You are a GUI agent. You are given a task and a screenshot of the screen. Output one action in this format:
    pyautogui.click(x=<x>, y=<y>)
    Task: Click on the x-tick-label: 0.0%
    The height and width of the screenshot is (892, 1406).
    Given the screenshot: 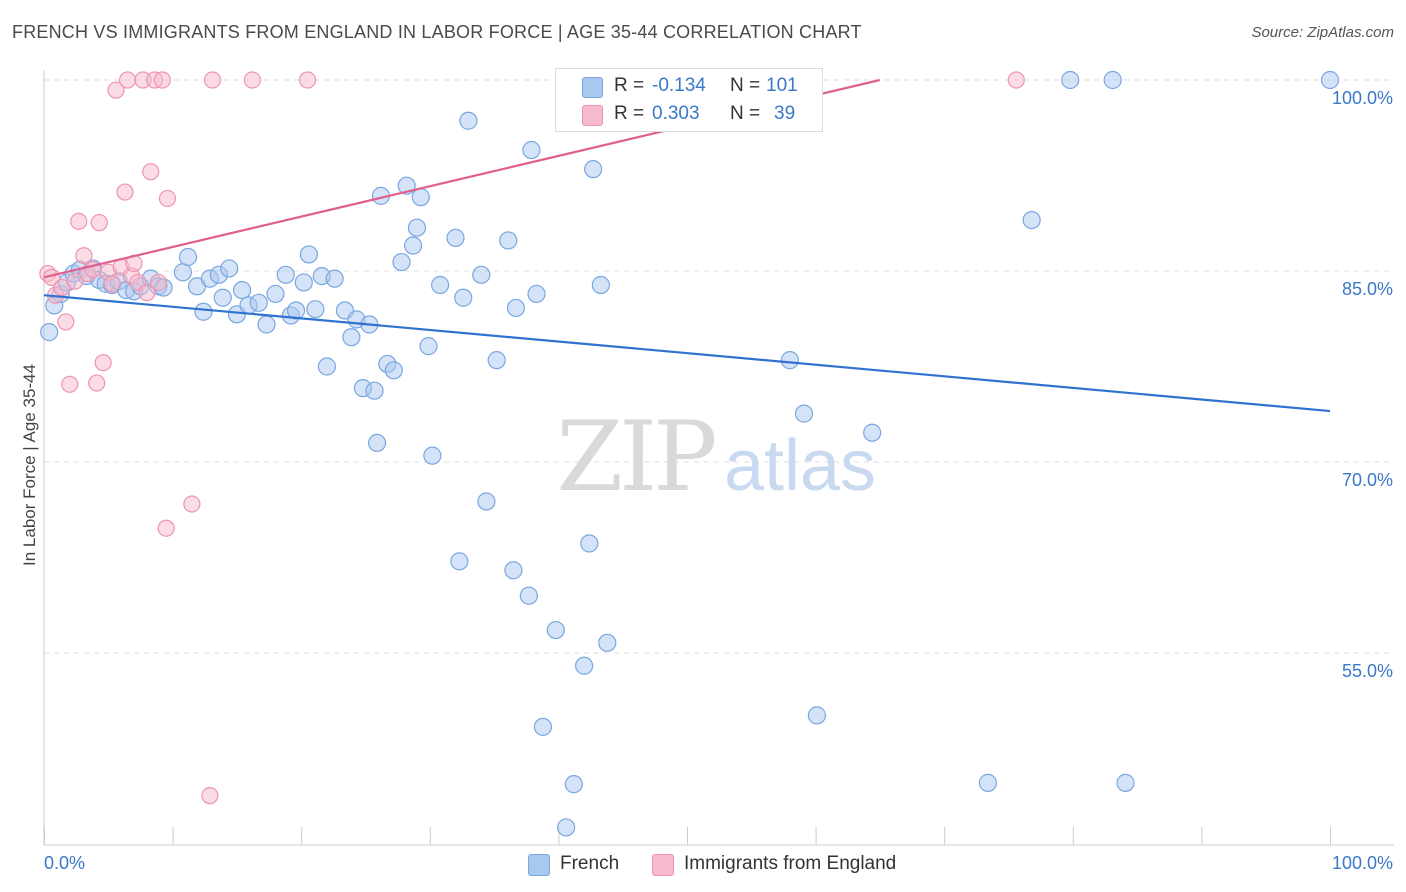 What is the action you would take?
    pyautogui.click(x=64, y=863)
    